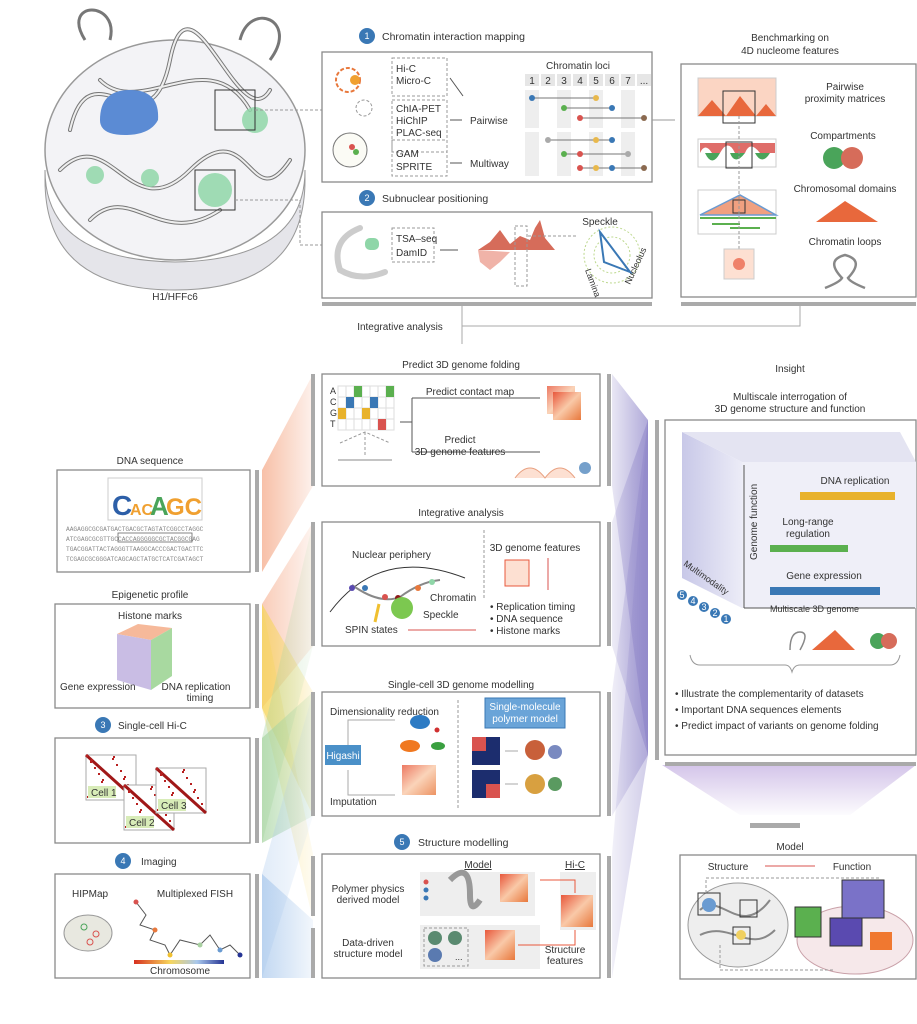  What do you see at coordinates (525, 631) in the screenshot?
I see `feature-bullet: • Histone marks` at bounding box center [525, 631].